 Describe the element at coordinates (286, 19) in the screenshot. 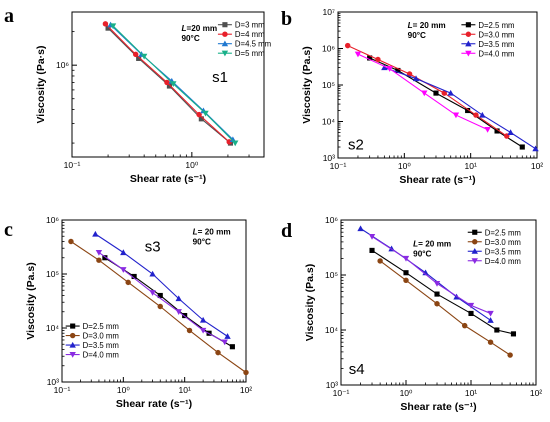

I see `panel-letter: b` at that location.